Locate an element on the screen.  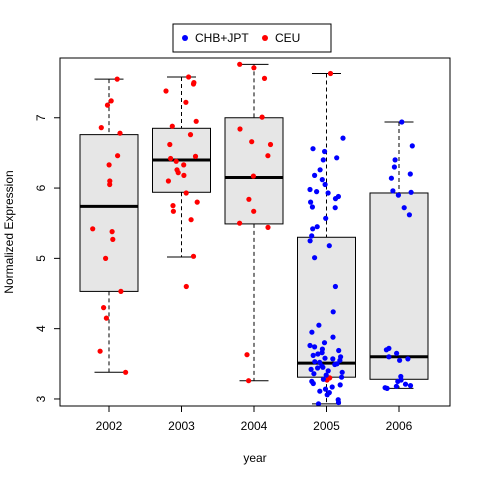
x-tick-label: 2006 is located at coordinates (399, 426).